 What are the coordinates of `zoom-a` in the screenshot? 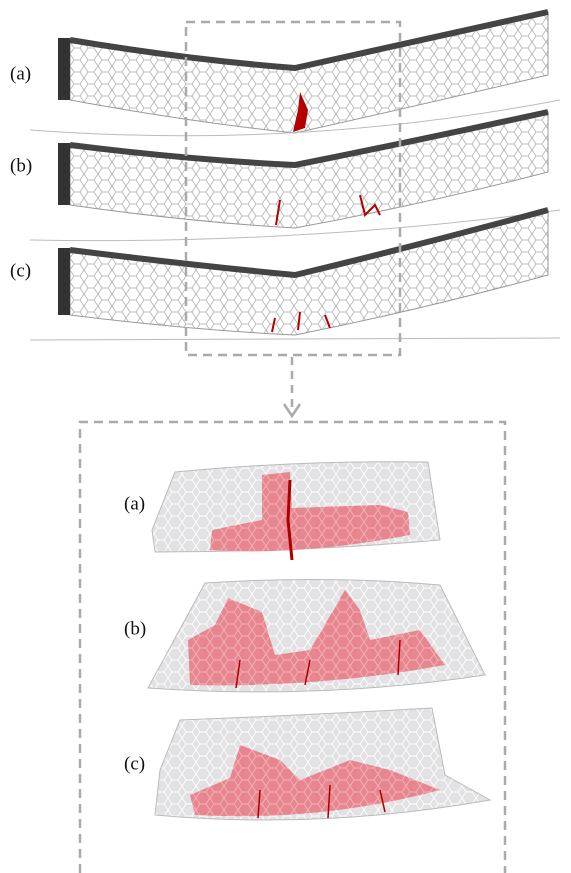 It's located at (296, 511).